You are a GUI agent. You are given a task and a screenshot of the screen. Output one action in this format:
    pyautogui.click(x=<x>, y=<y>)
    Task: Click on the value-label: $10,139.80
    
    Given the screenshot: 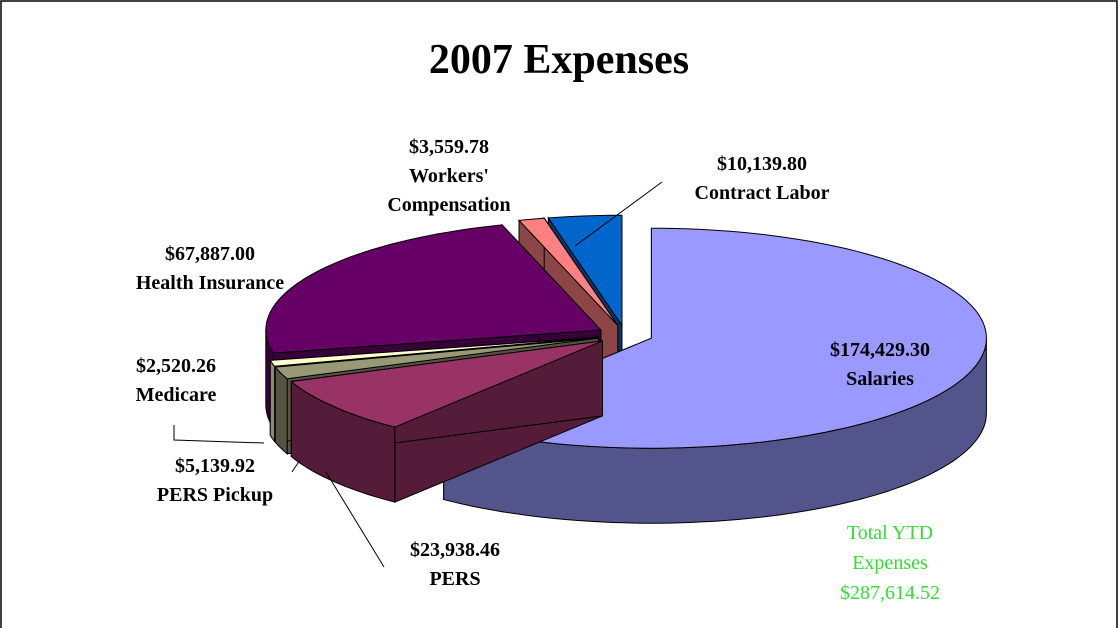 What is the action you would take?
    pyautogui.click(x=762, y=164)
    